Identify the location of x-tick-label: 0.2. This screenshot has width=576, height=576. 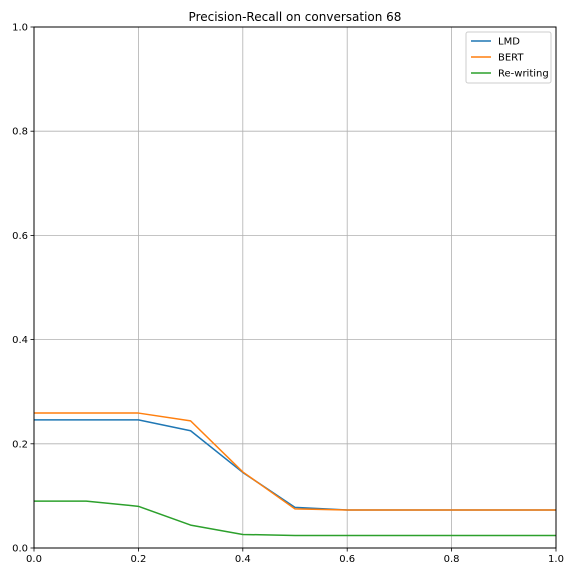
(138, 559).